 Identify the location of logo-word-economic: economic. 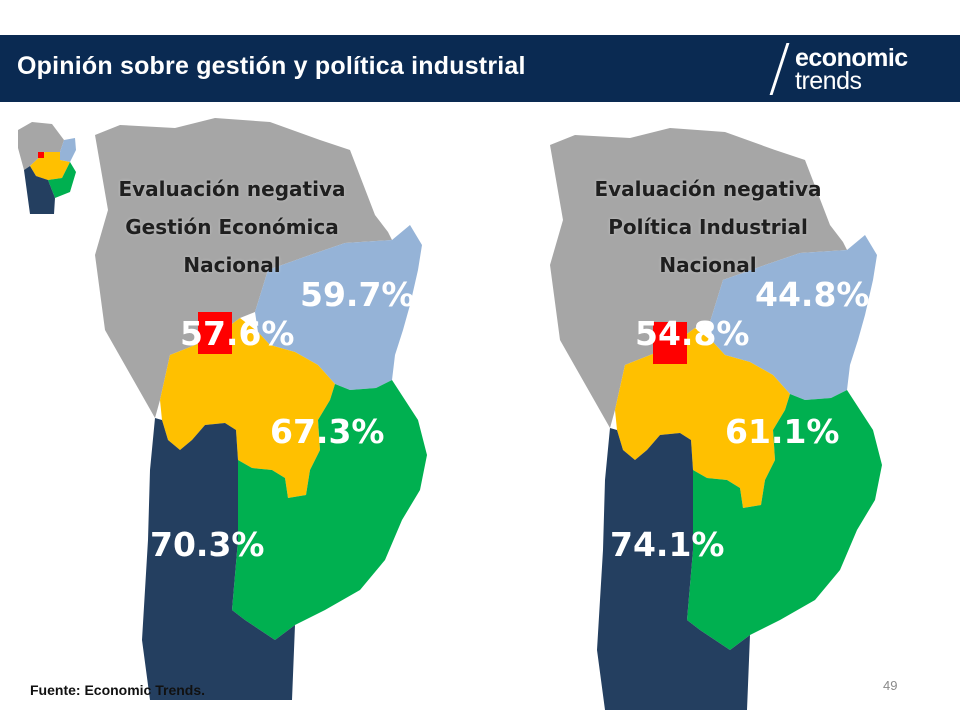
(851, 58).